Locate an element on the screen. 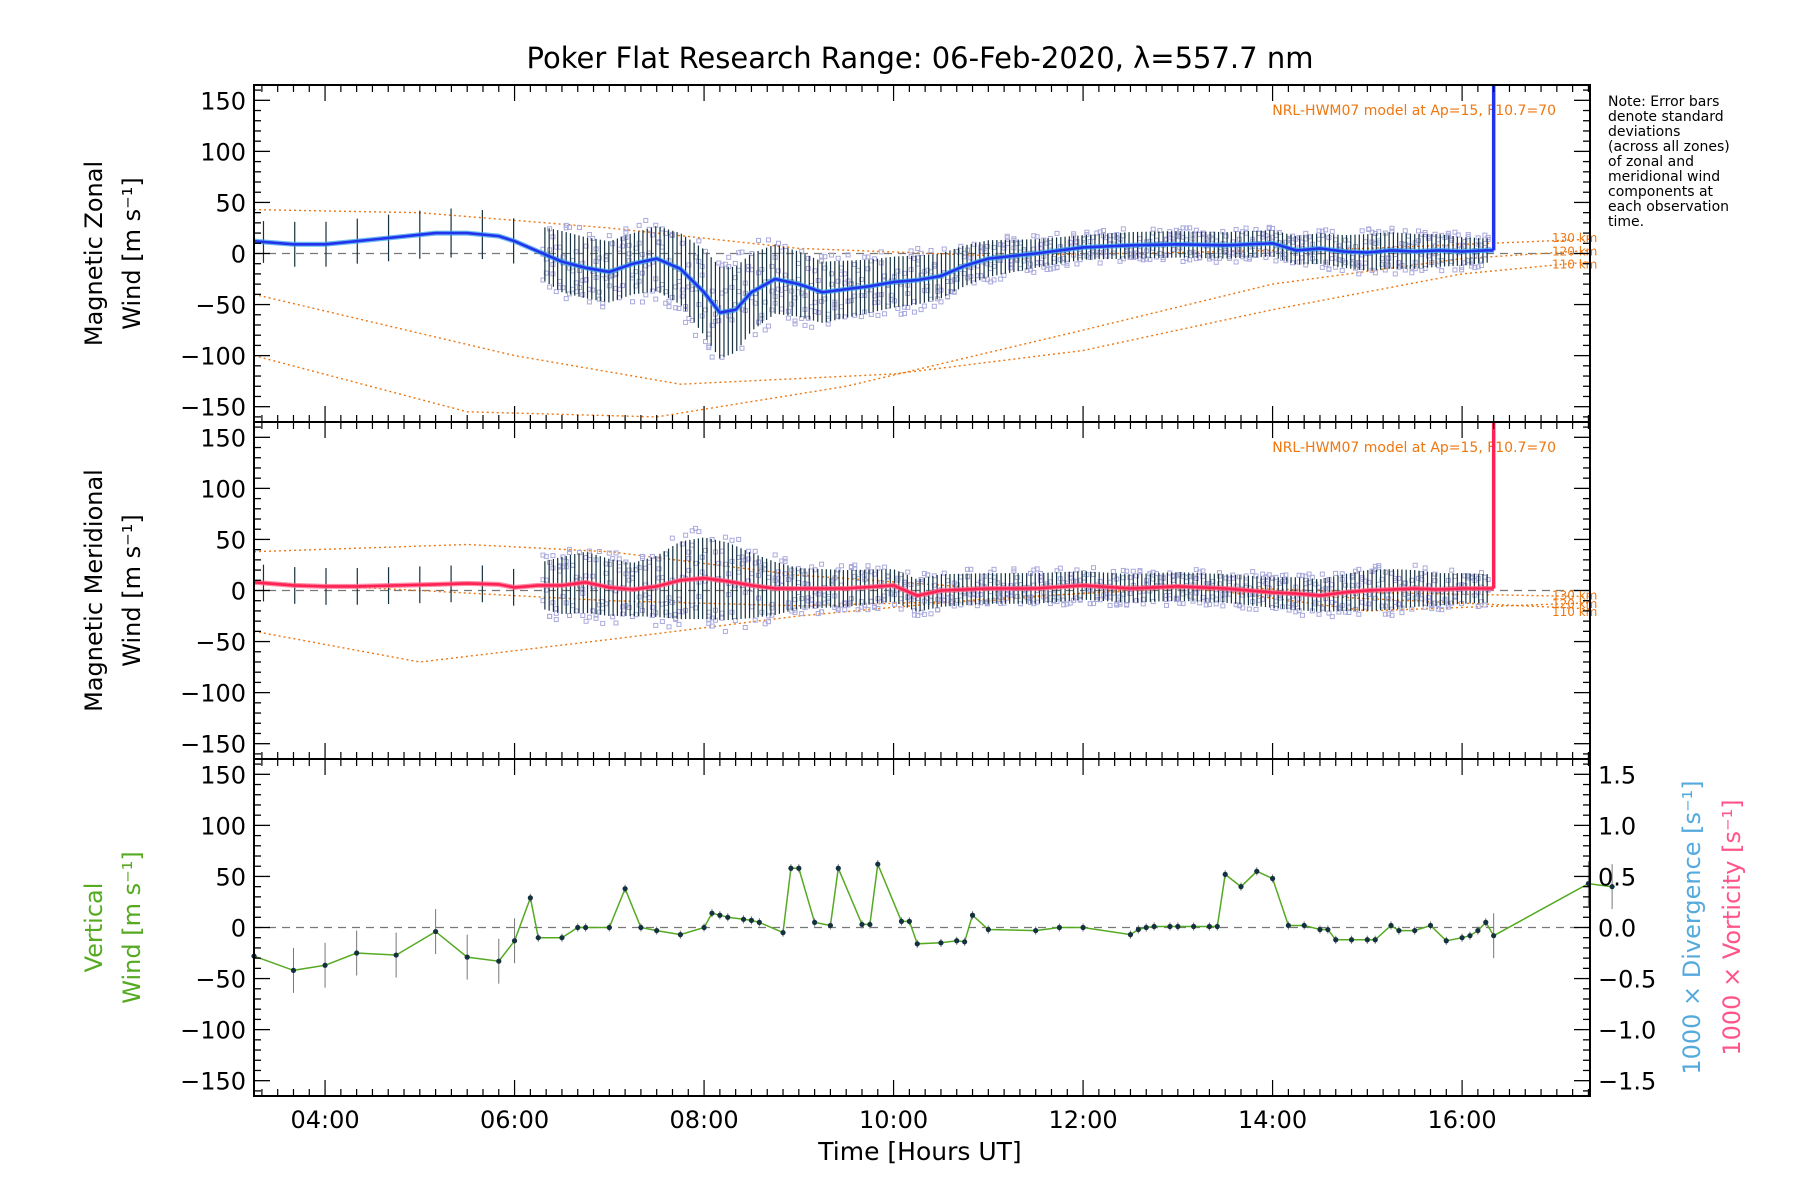 Image resolution: width=1800 pixels, height=1200 pixels. vertical-ylabel-line1: Vertical is located at coordinates (94, 928).